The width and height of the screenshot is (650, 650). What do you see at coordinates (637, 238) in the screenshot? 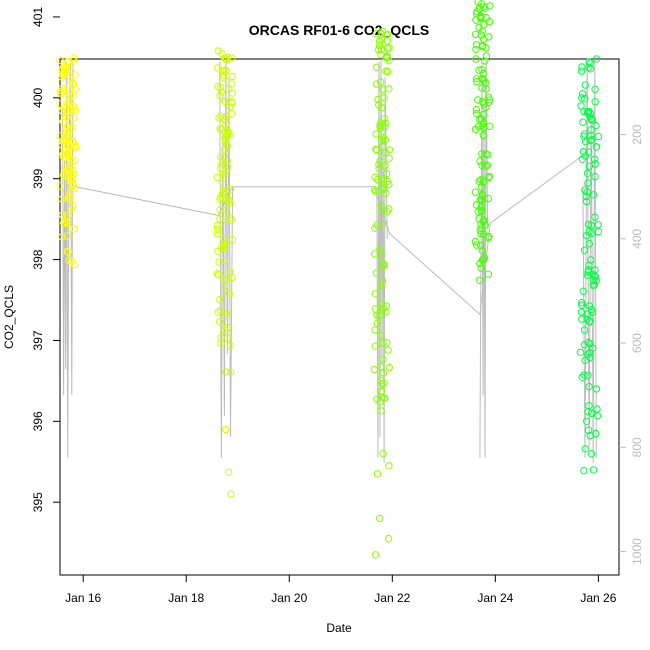
I see `right-tick-label: 400` at bounding box center [637, 238].